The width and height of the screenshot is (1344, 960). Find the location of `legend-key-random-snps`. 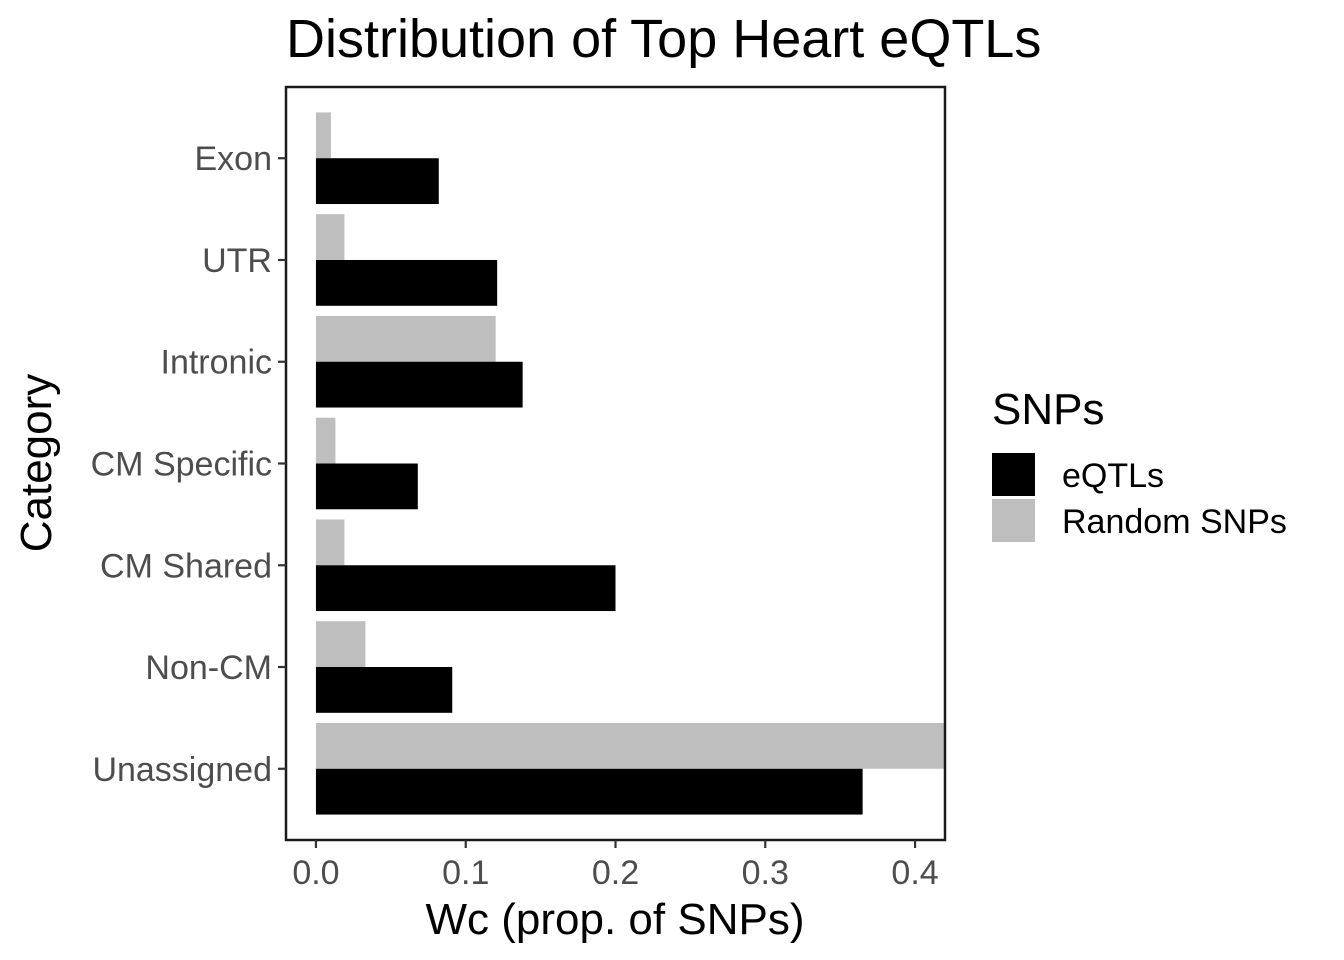

legend-key-random-snps is located at coordinates (1013, 520).